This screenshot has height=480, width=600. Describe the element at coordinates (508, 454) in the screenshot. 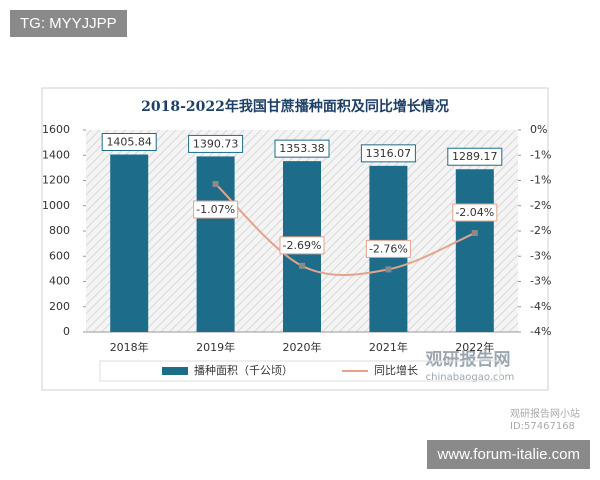

I see `site-watermark: www.forum-italie.com` at that location.